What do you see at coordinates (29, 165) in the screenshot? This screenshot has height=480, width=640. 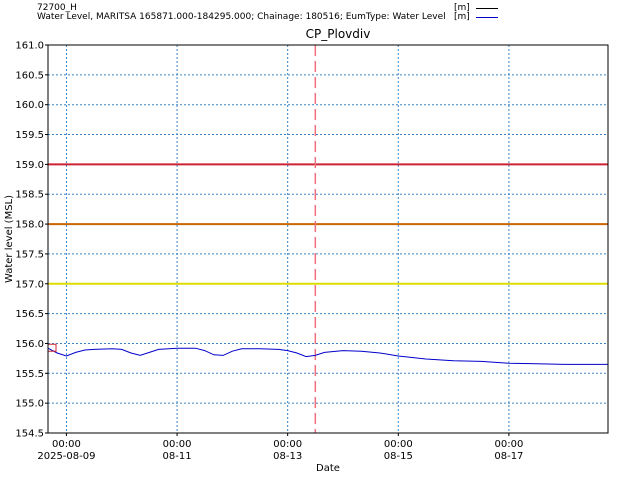 I see `y-tick-label: 159.0` at bounding box center [29, 165].